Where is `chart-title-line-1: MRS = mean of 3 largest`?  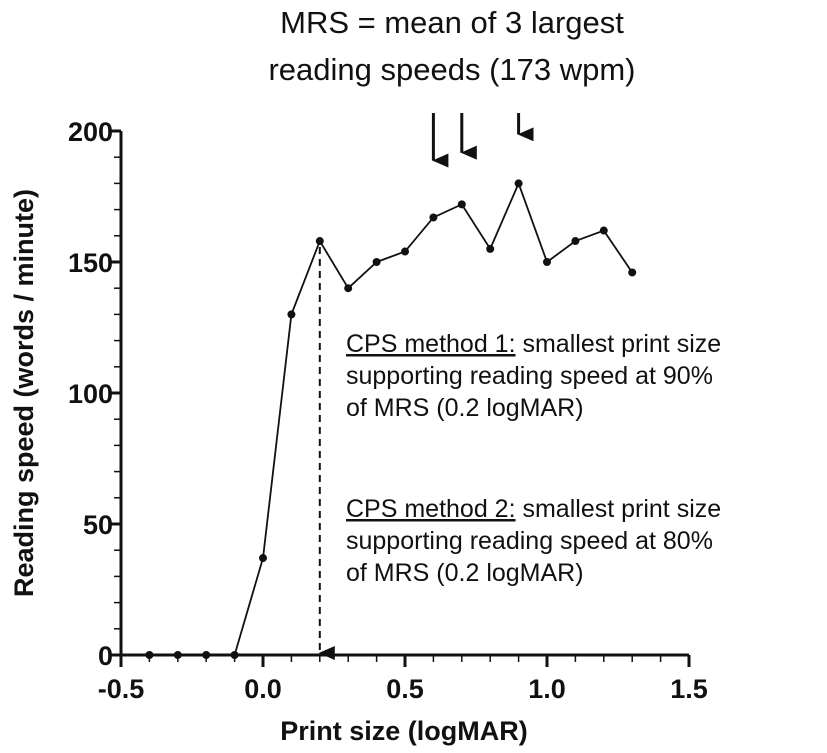 chart-title-line-1: MRS = mean of 3 largest is located at coordinates (452, 22).